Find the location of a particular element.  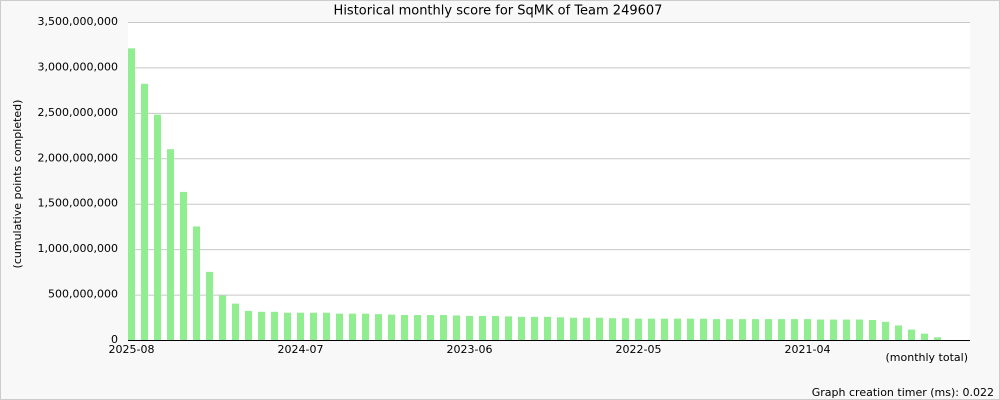

footer: Graph creation timer (ms): 0.022 is located at coordinates (903, 392).